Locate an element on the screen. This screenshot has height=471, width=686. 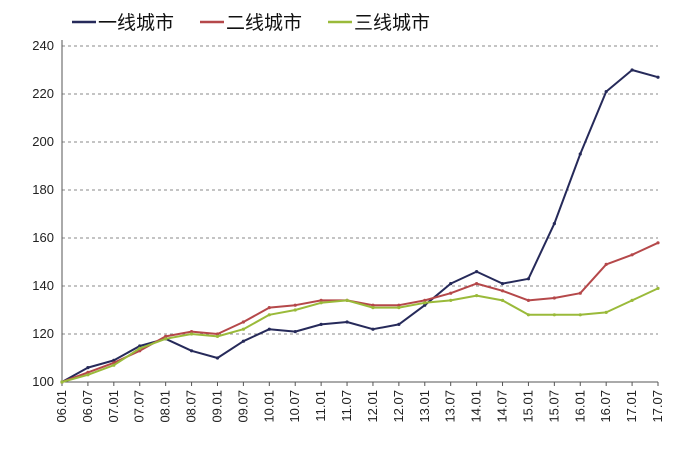
legend-label: 一线城市 is located at coordinates (136, 23).